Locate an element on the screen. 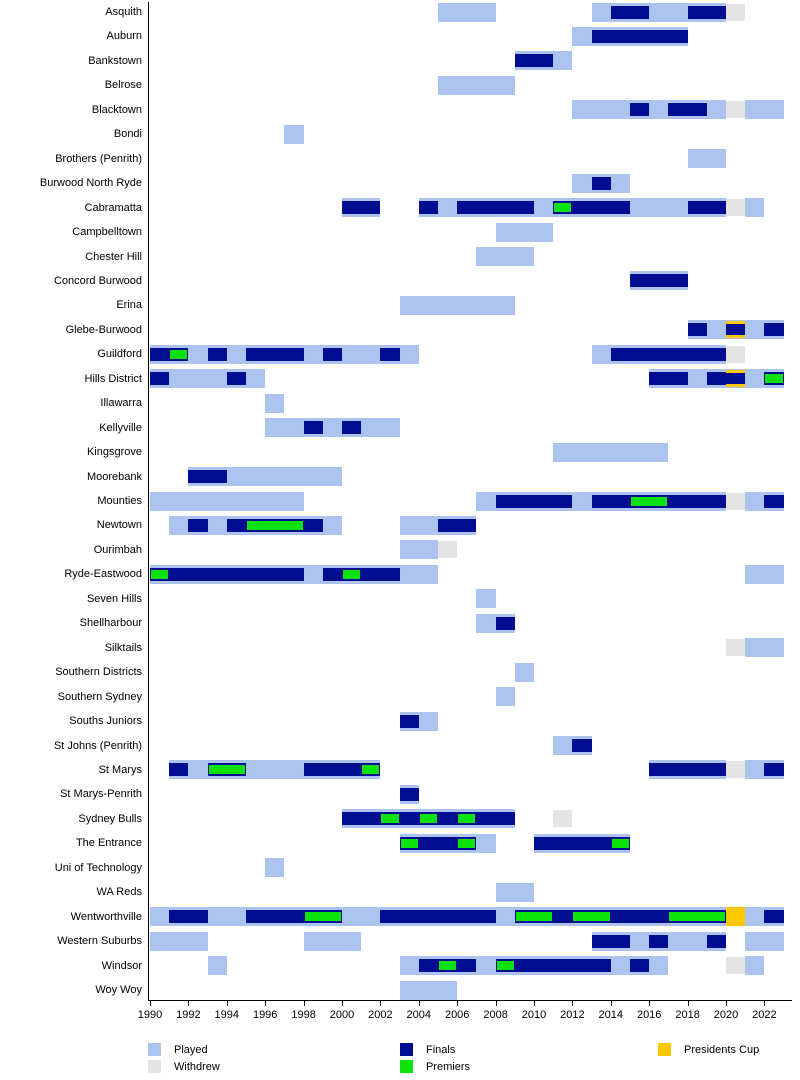 The height and width of the screenshot is (1080, 800). legend-swatch-withdrew is located at coordinates (154, 1066).